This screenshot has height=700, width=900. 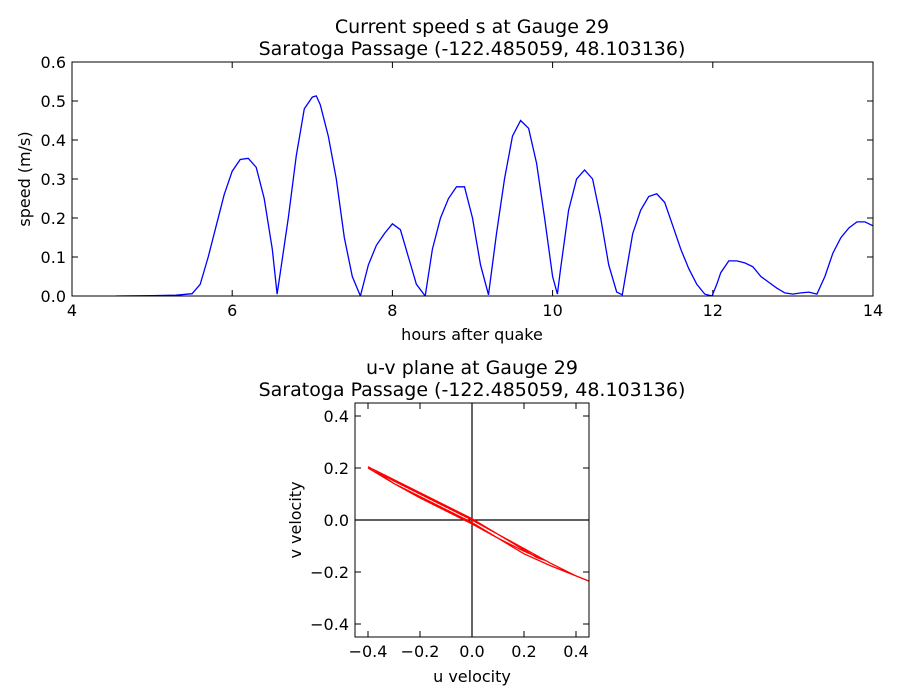 What do you see at coordinates (53, 179) in the screenshot?
I see `speed-chart-ytick-label: 0.3` at bounding box center [53, 179].